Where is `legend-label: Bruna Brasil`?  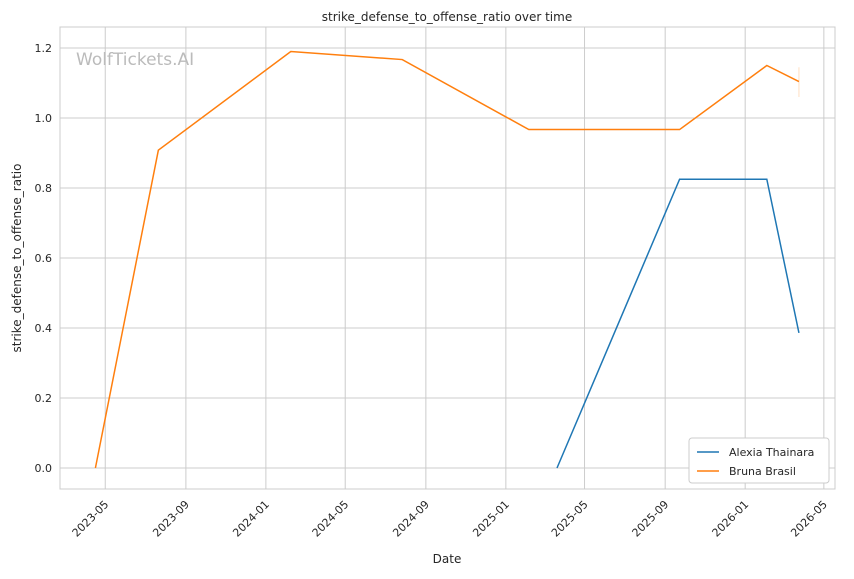 legend-label: Bruna Brasil is located at coordinates (762, 471).